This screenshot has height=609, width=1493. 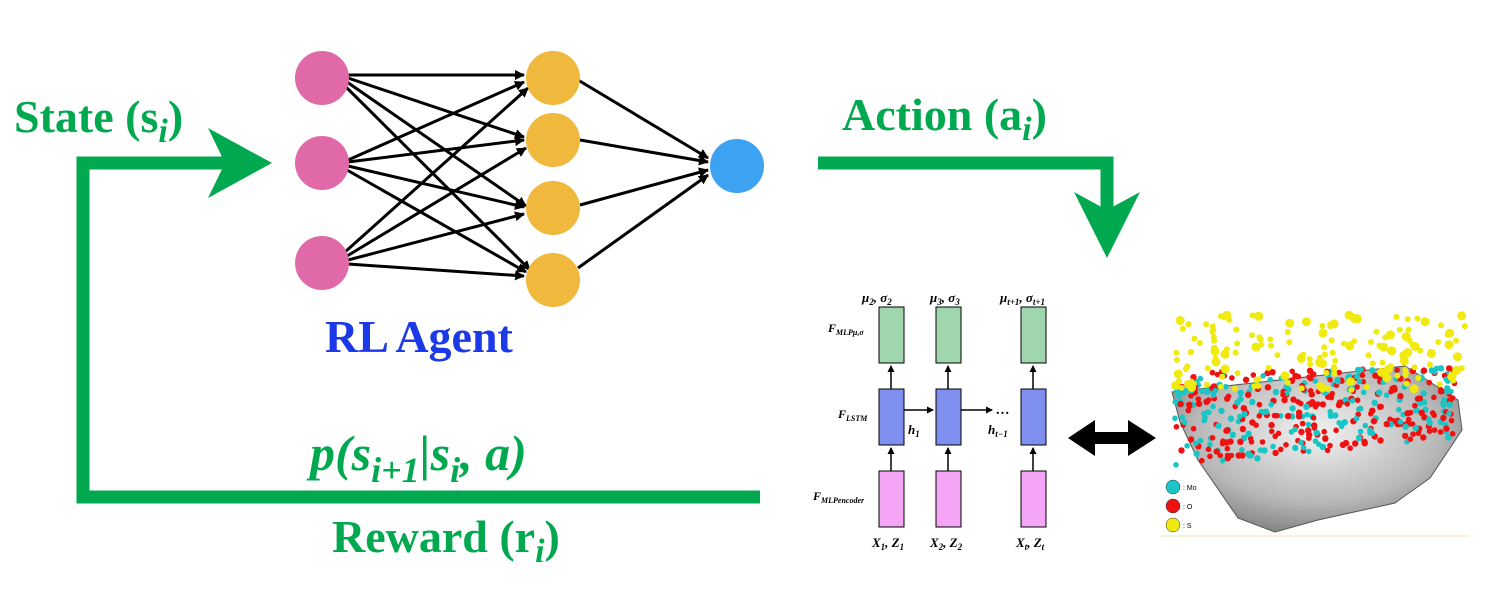 I want to click on molecular-simulation, so click(x=1315, y=423).